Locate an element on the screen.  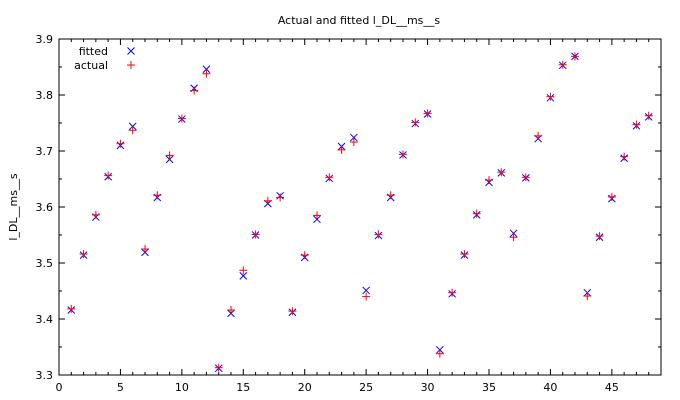
x-tick-label: 45 is located at coordinates (612, 387).